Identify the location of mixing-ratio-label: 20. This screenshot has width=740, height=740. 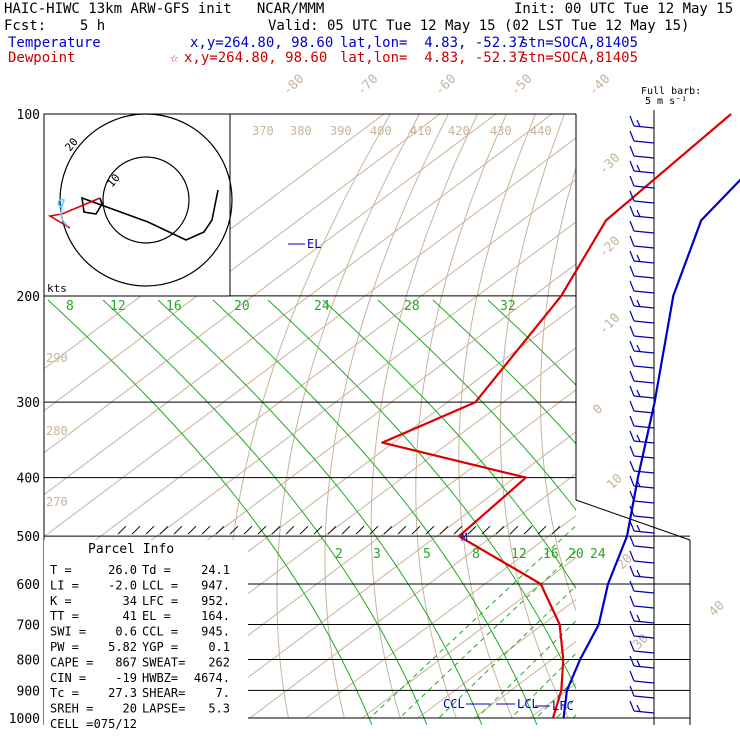
(576, 554).